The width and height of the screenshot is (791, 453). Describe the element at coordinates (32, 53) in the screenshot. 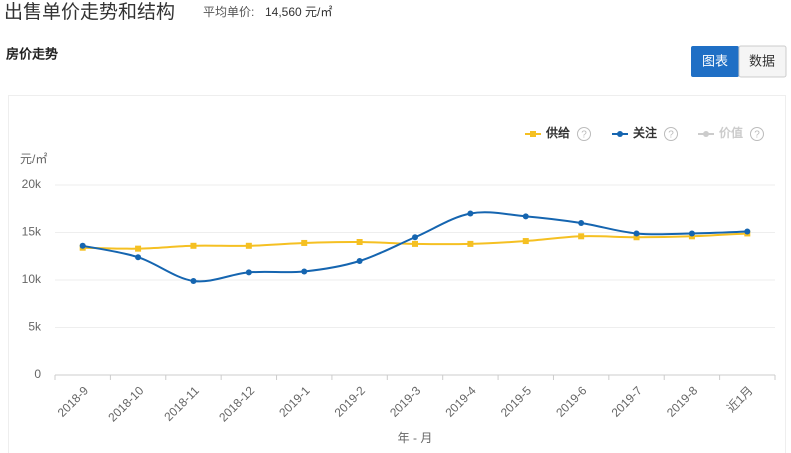

I see `section-title: 房价走势` at that location.